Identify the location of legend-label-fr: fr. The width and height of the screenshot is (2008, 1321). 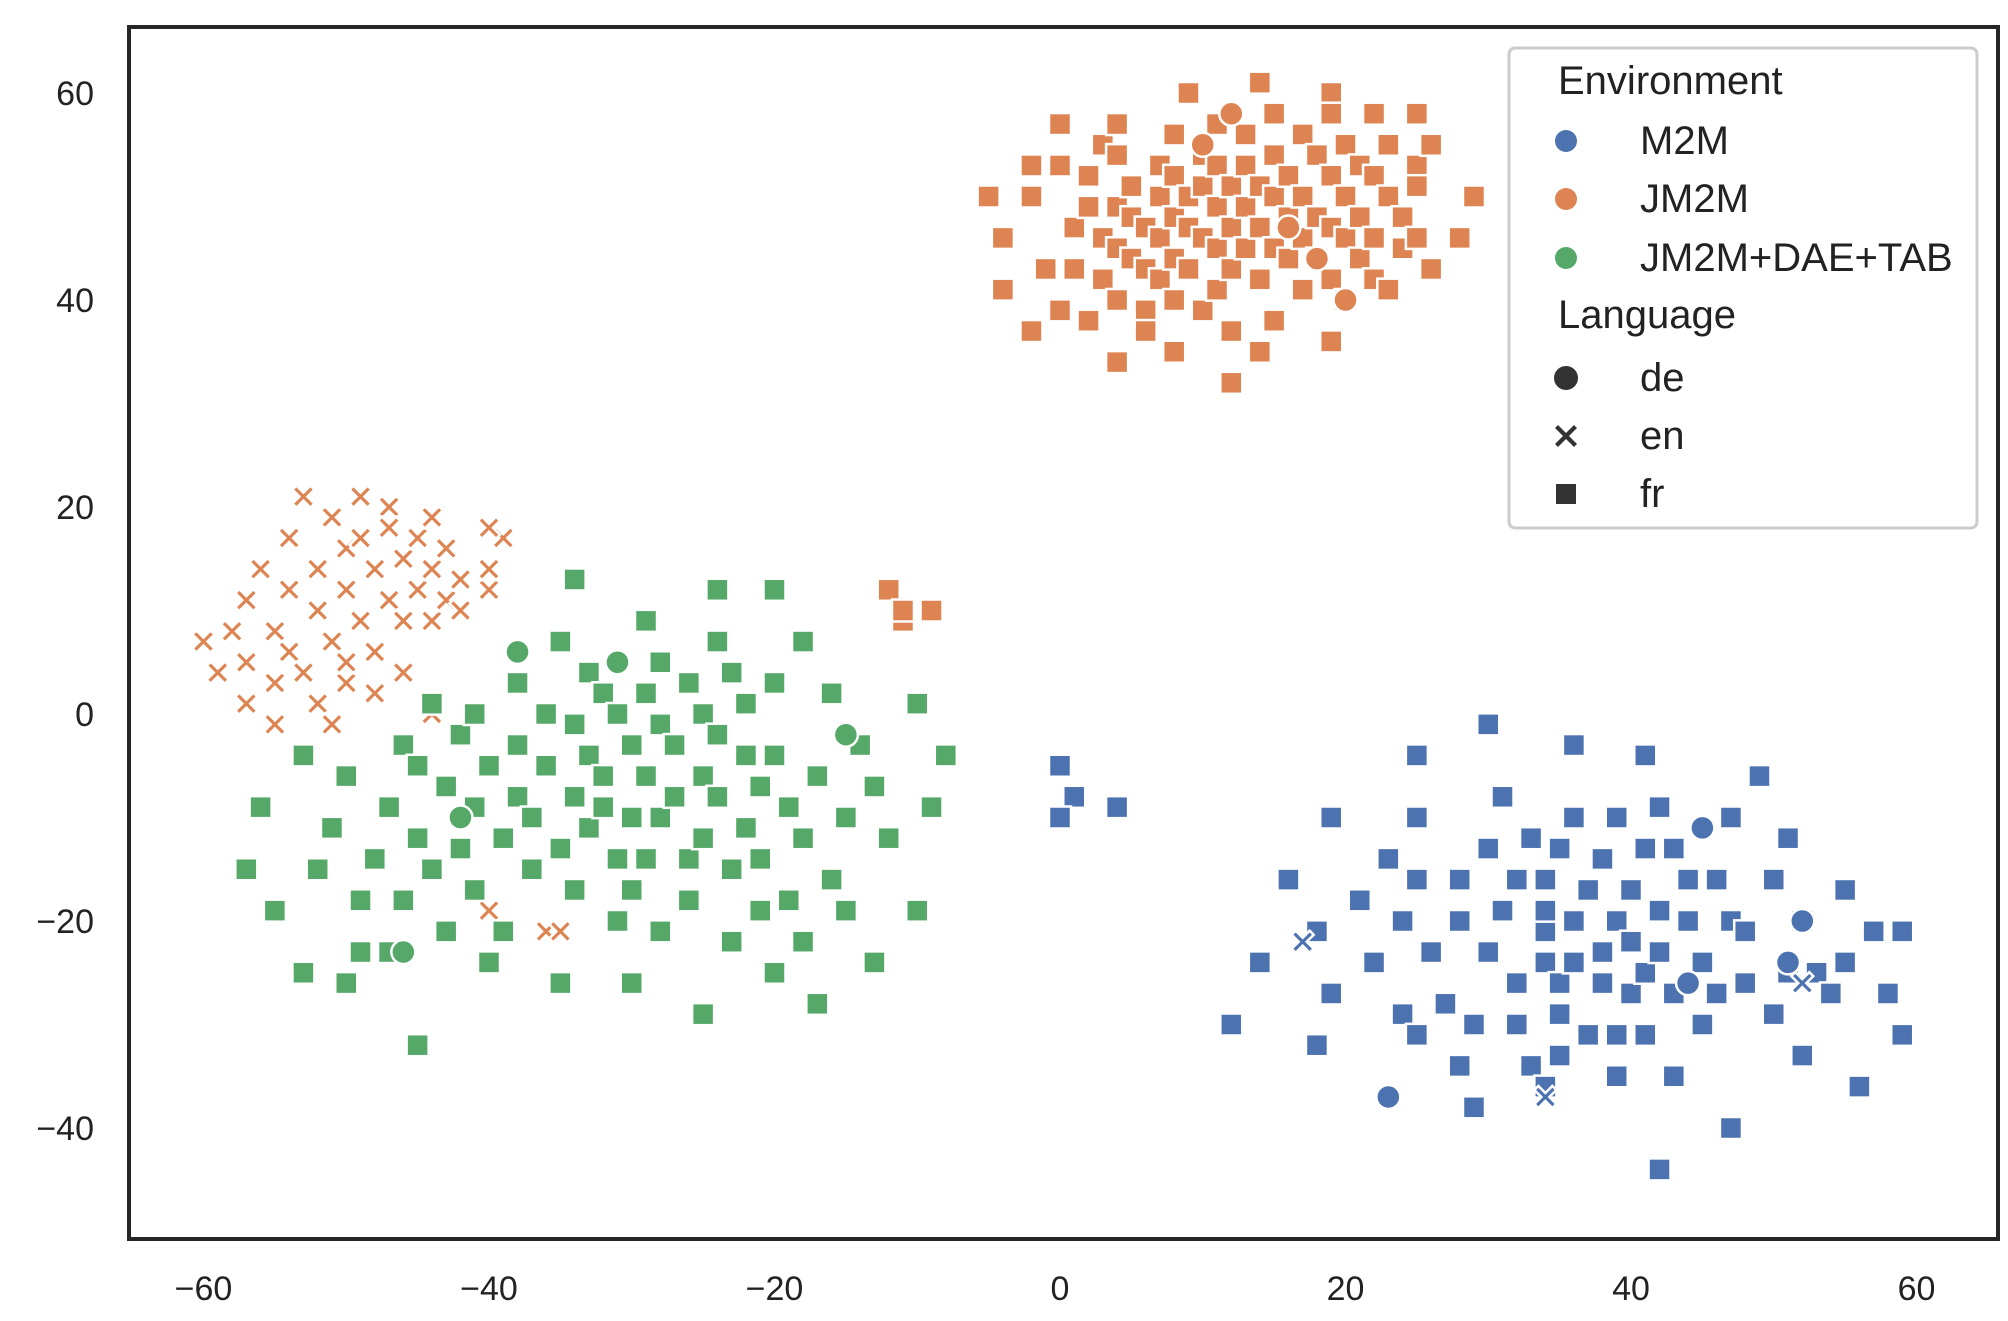
(1652, 494).